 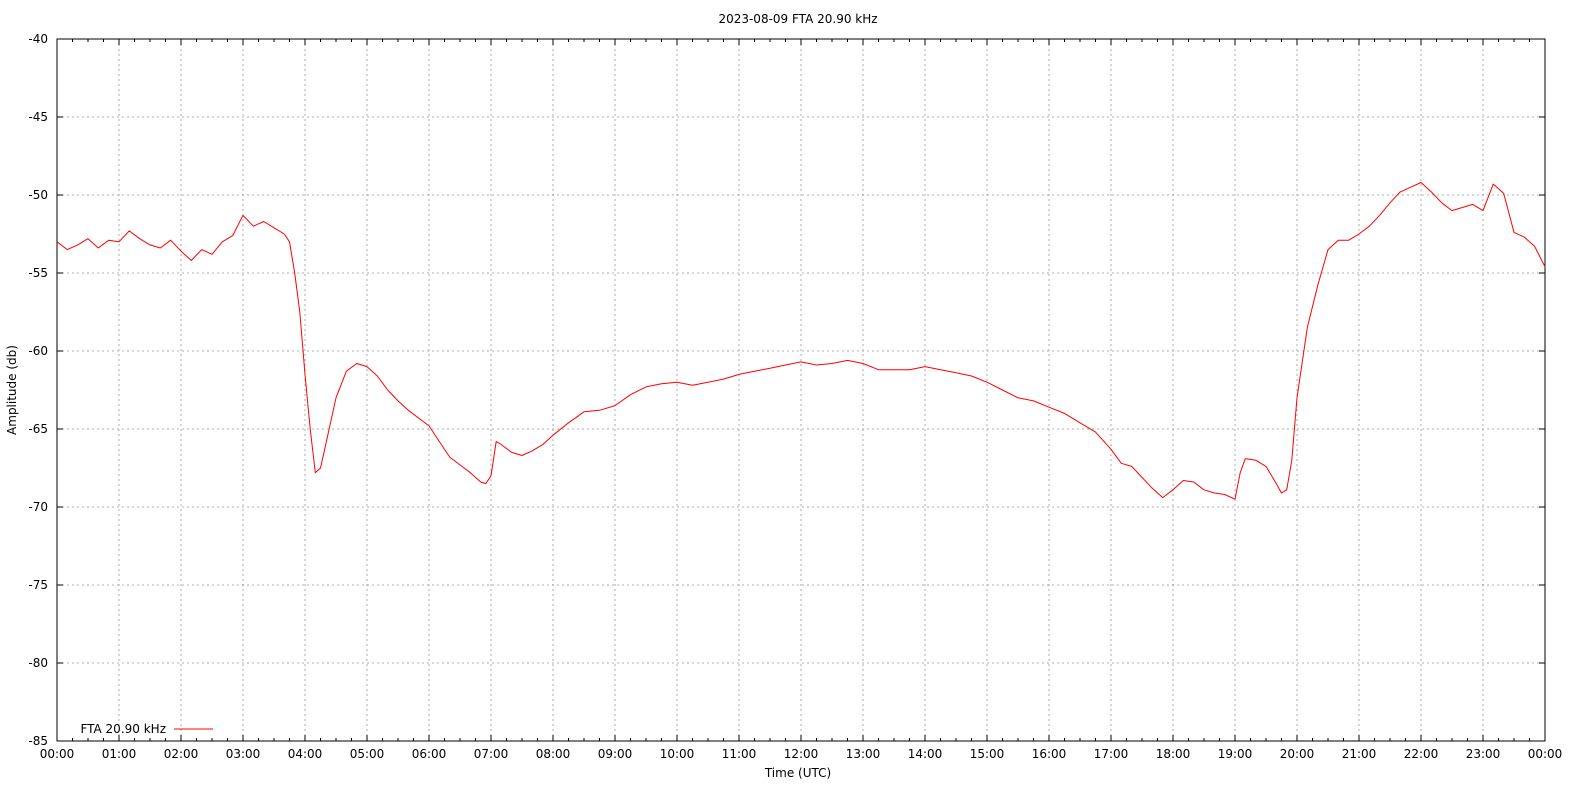 I want to click on y-tick-label: -70, so click(x=38, y=507).